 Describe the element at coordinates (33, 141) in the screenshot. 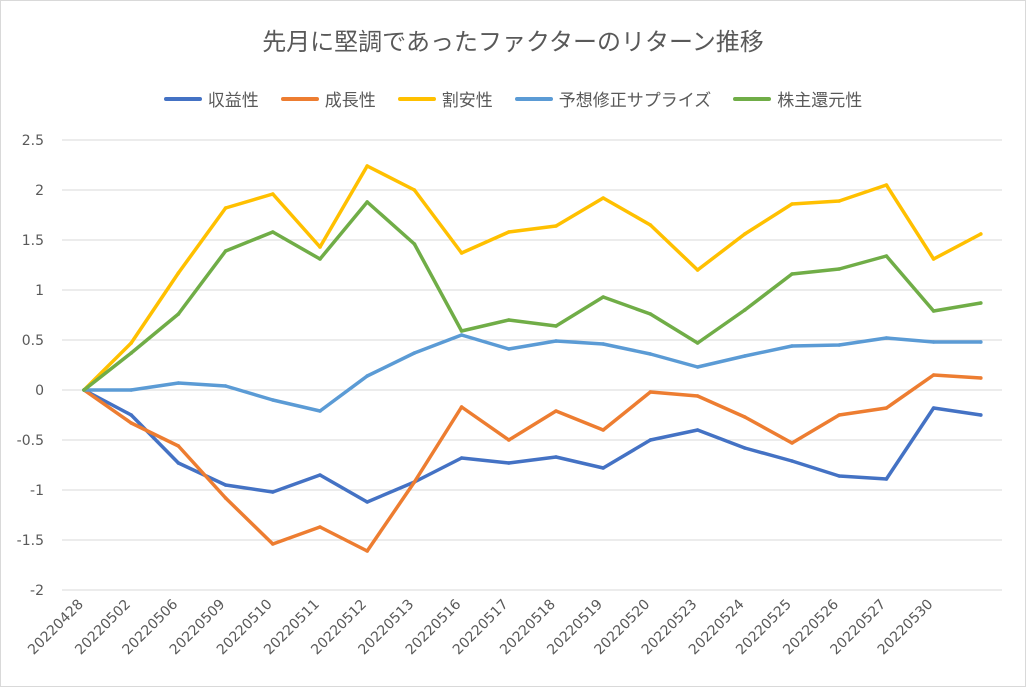

I see `y-tick-label: 2.5` at that location.